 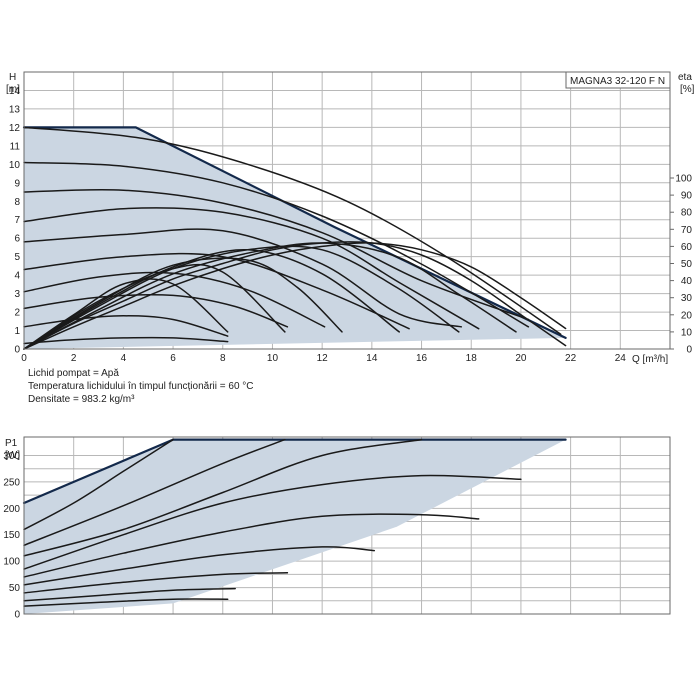 What do you see at coordinates (683, 179) in the screenshot?
I see `y2-tick-label: 100` at bounding box center [683, 179].